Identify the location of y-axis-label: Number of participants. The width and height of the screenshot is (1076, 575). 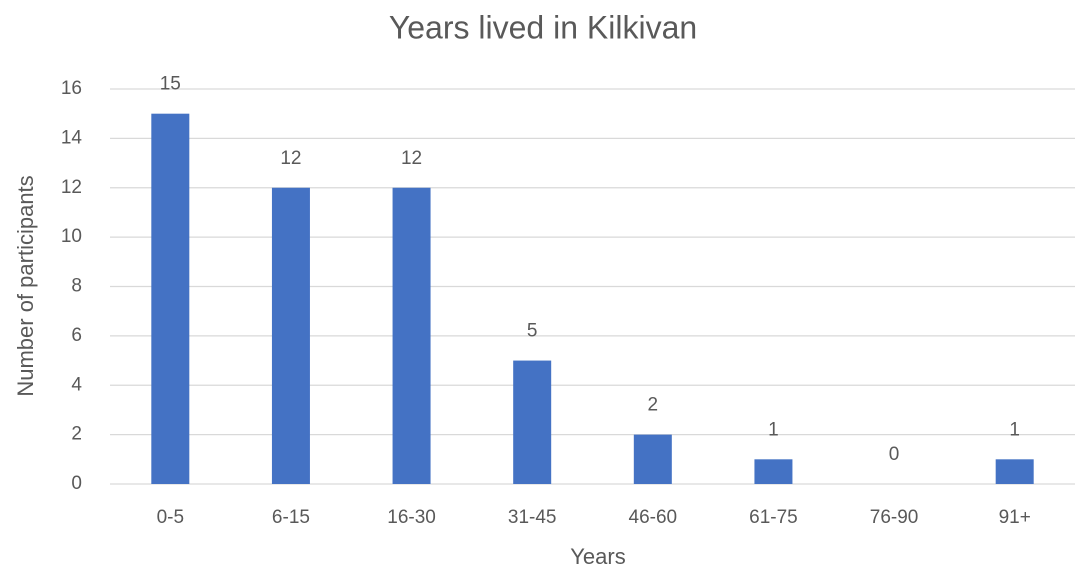
(25, 285).